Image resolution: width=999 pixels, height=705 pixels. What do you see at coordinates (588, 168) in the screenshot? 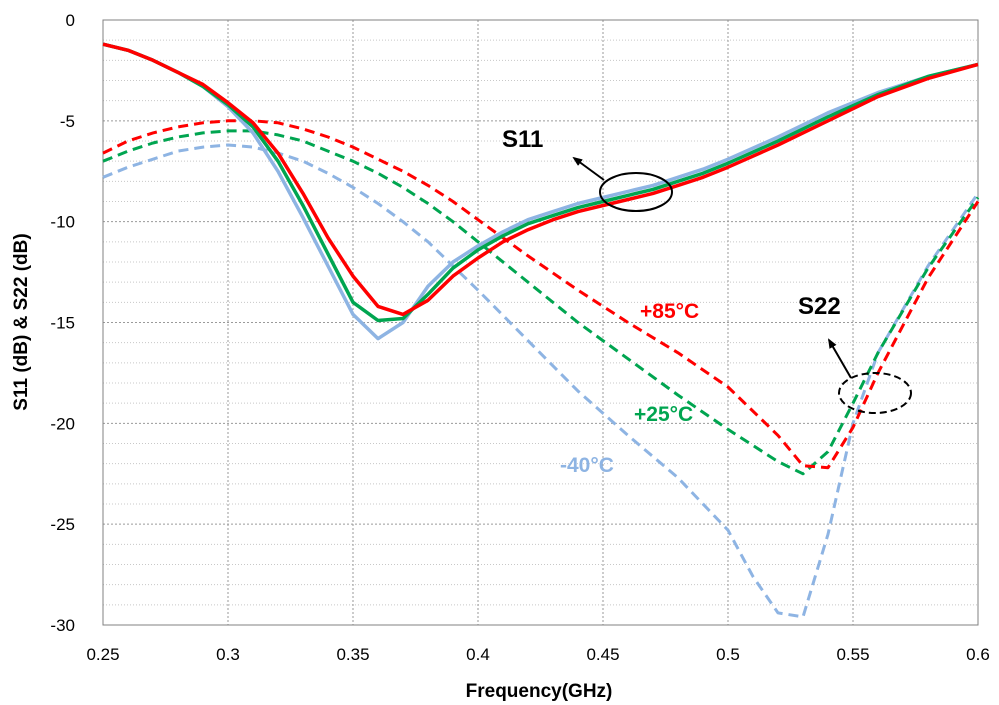
I see `s11-arrow` at bounding box center [588, 168].